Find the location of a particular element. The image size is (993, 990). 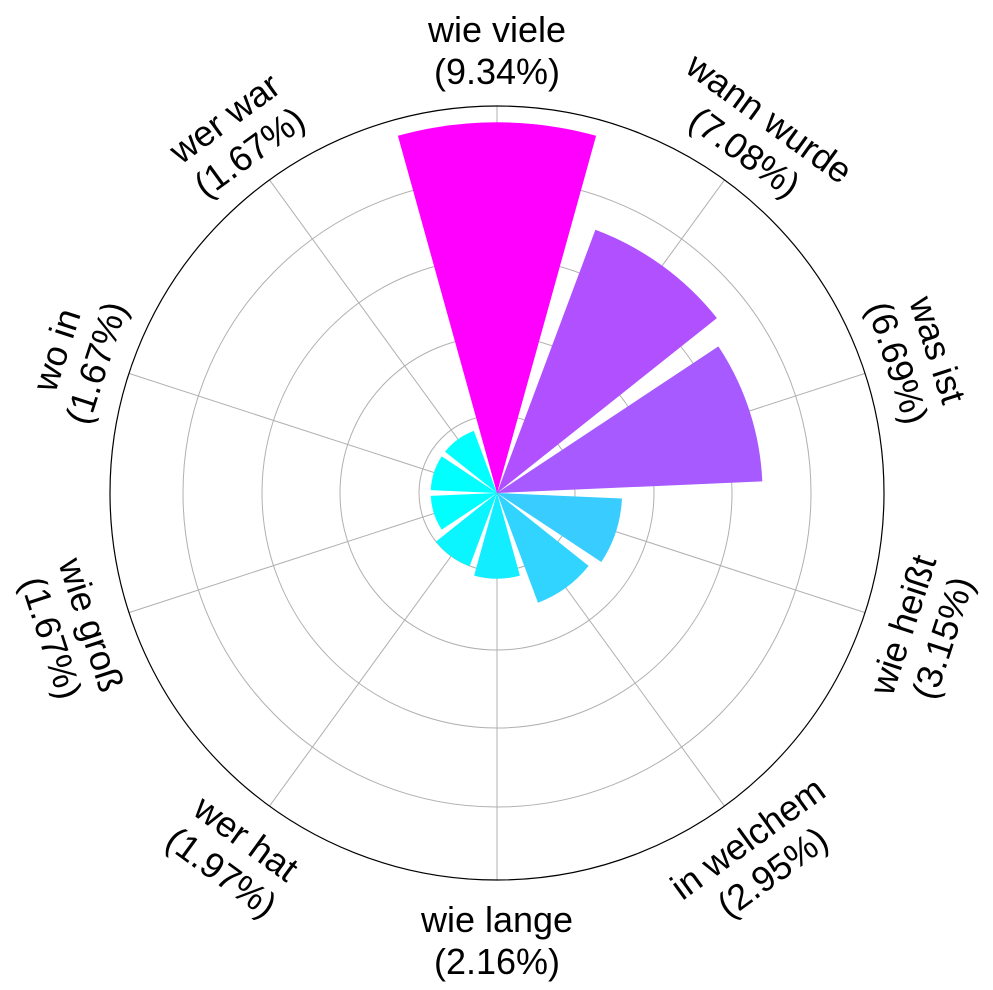

category-label: wie heißt(3.15%) is located at coordinates (923, 632).